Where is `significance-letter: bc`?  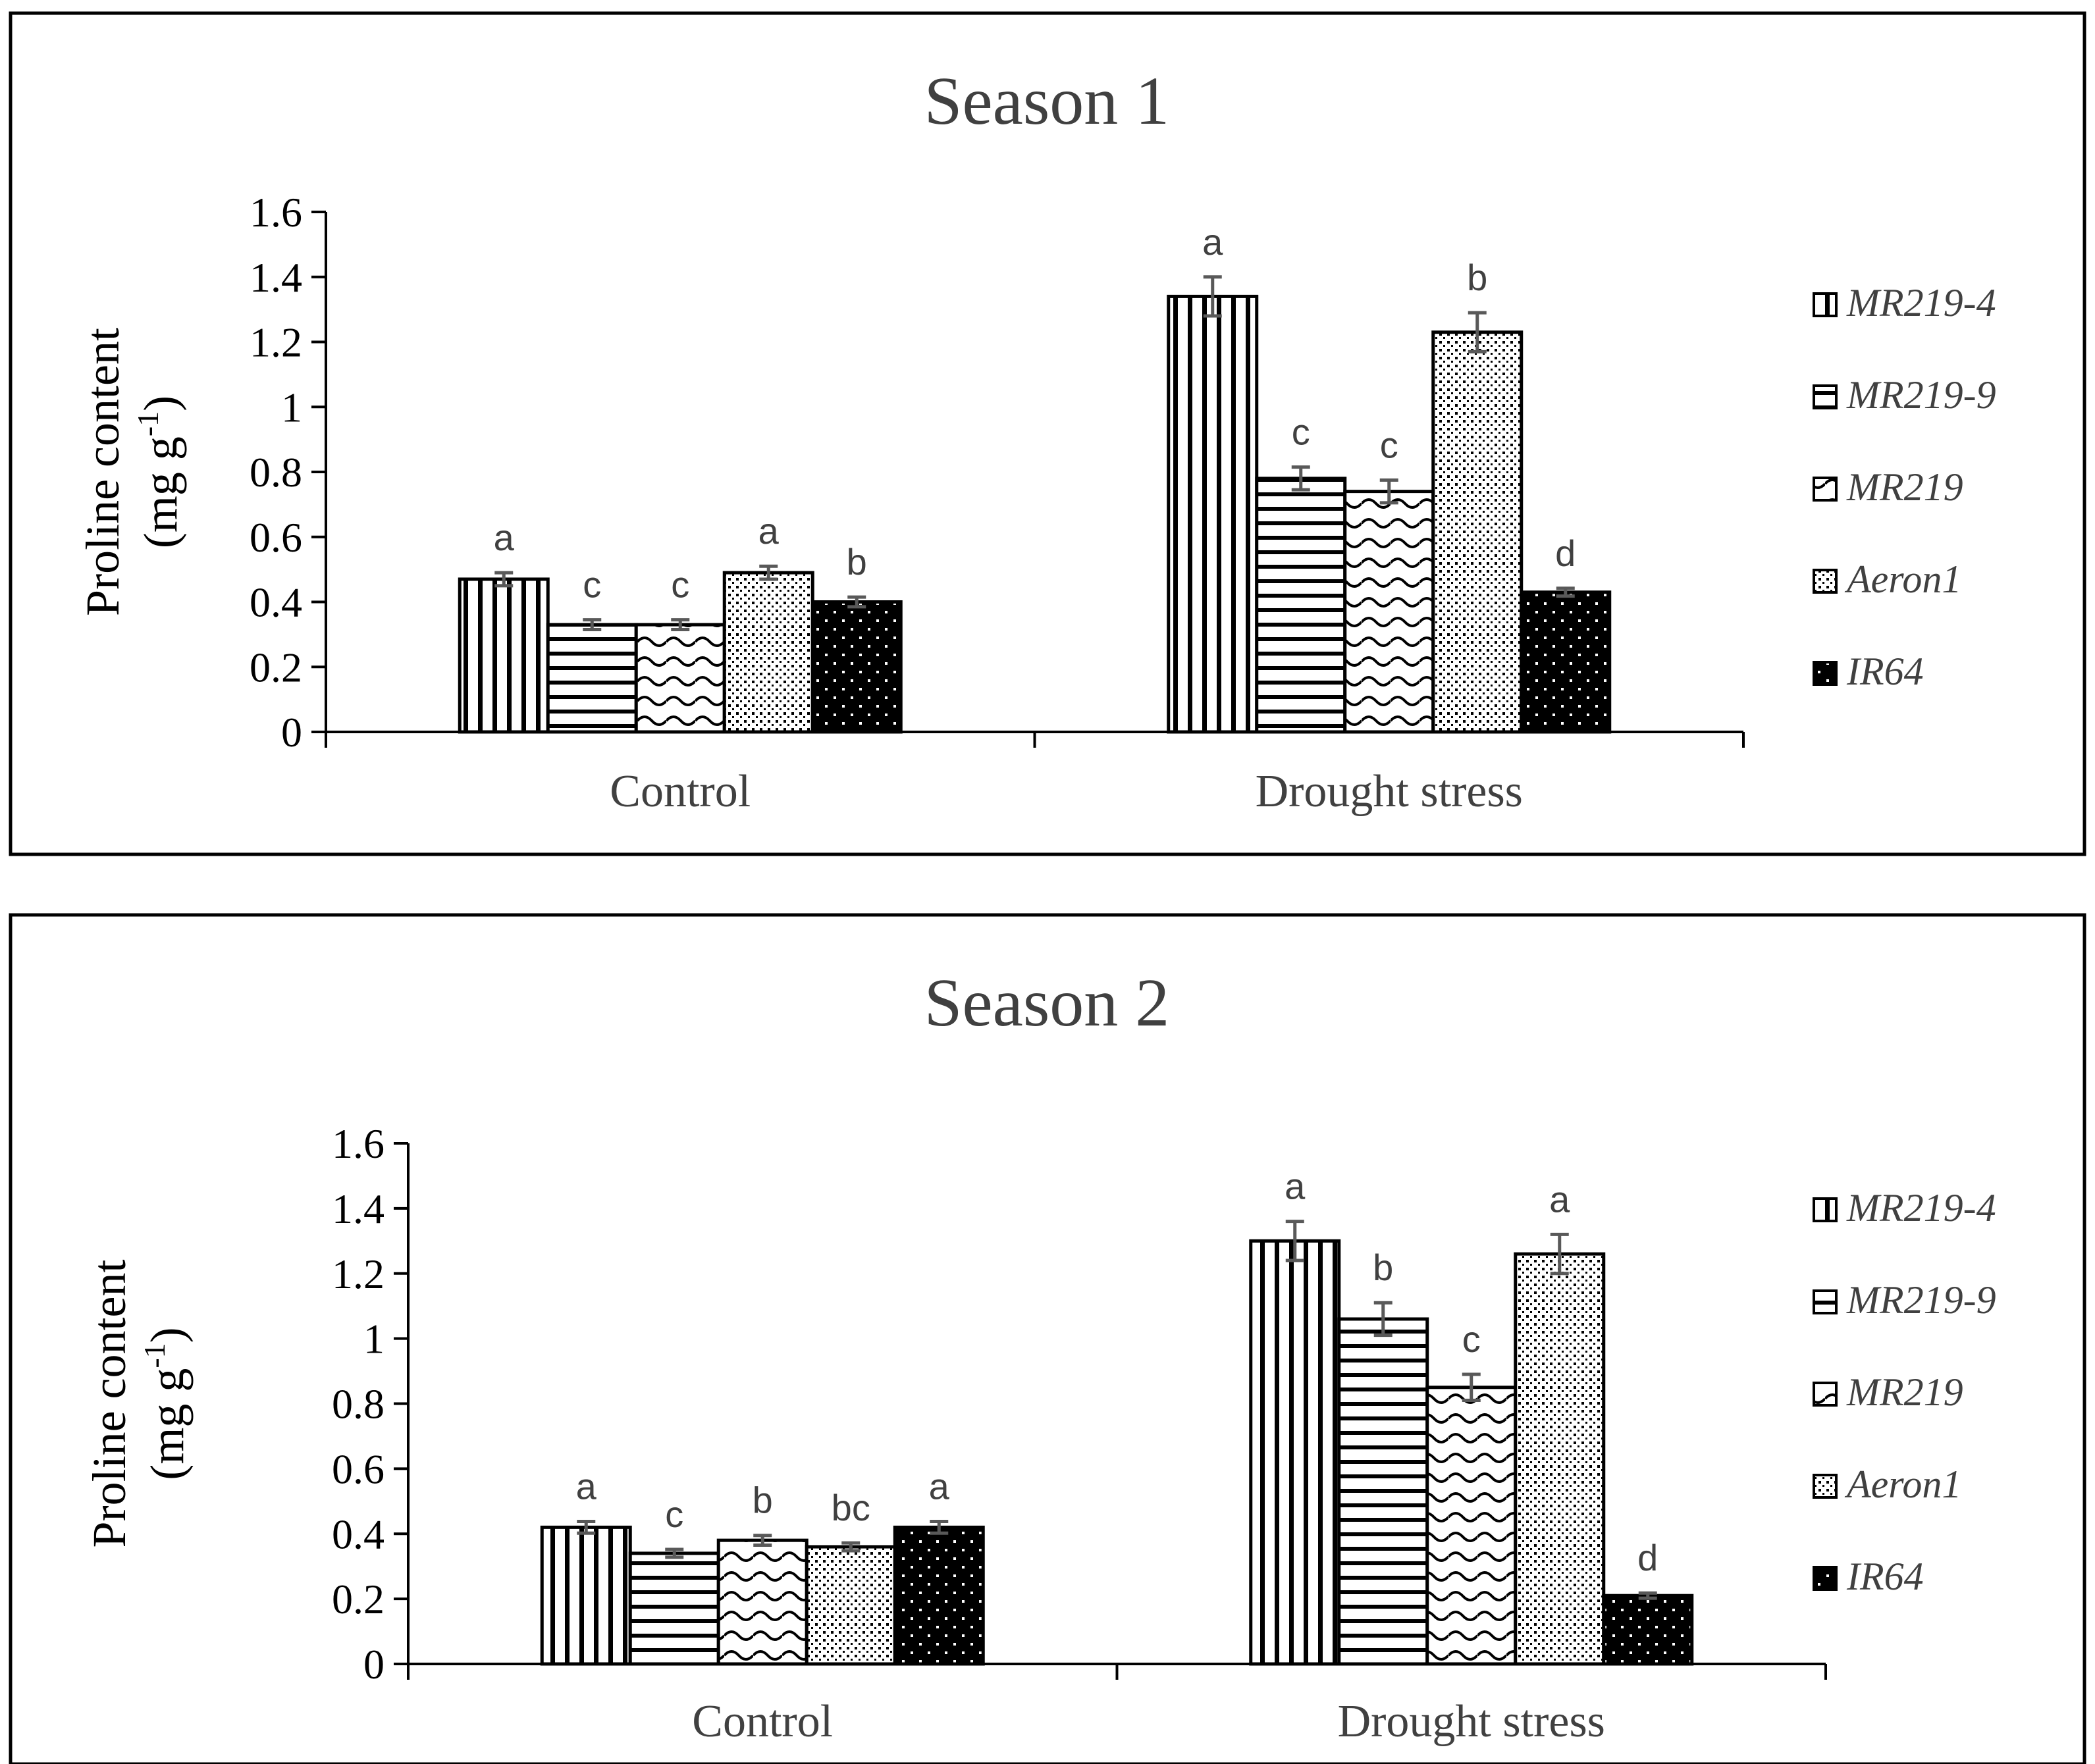 significance-letter: bc is located at coordinates (851, 1507).